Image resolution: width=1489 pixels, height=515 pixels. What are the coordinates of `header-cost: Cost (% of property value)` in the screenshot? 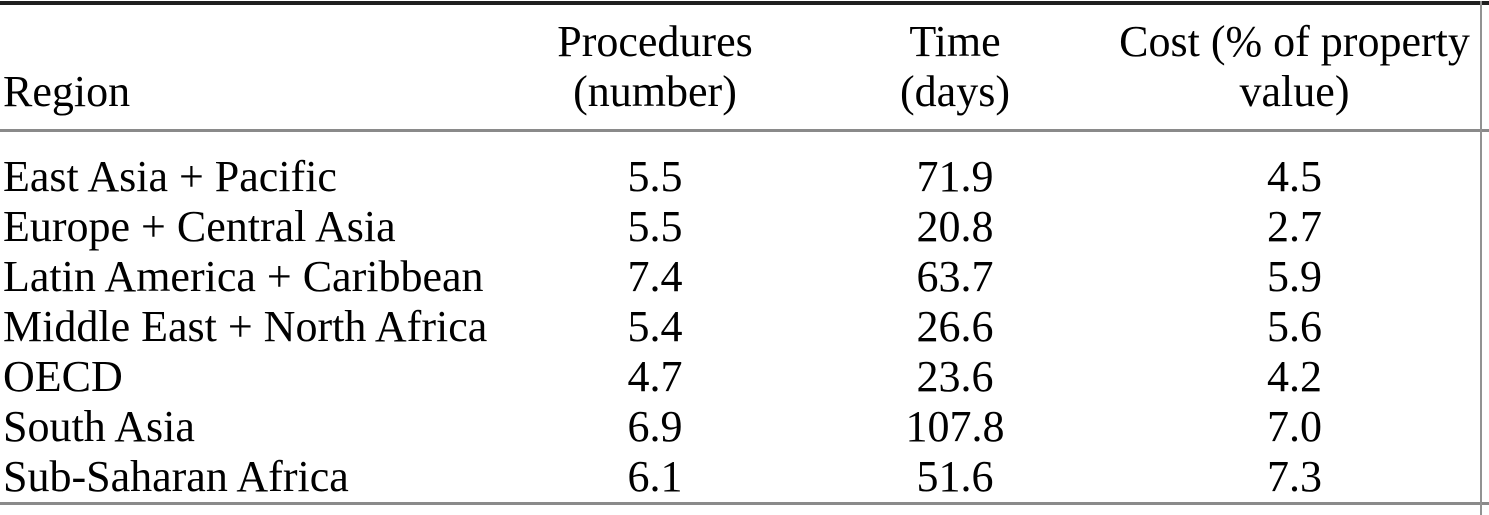 It's located at (1294, 67).